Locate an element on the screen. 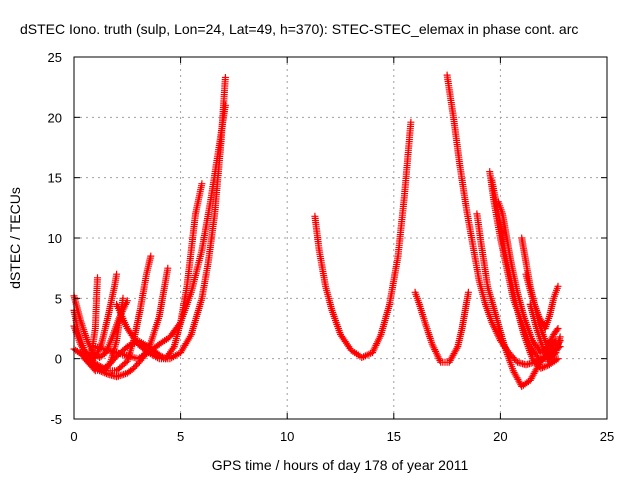  y-axis-label: dSTEC / TECUs is located at coordinates (15, 238).